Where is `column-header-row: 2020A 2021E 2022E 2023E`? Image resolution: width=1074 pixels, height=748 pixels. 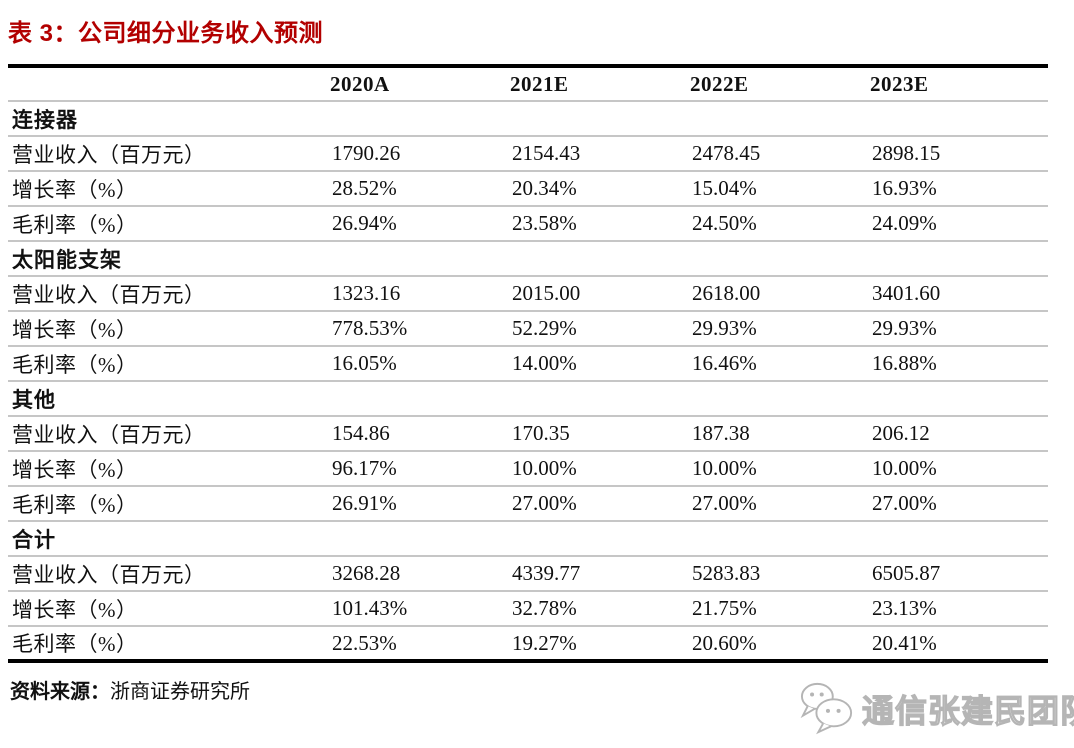
column-header-row: 2020A 2021E 2022E 2023E is located at coordinates (528, 83).